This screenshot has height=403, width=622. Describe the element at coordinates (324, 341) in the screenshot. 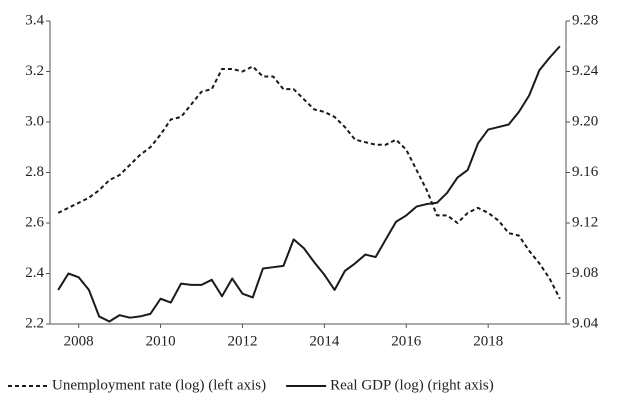

I see `x-tick-label: 2014` at that location.